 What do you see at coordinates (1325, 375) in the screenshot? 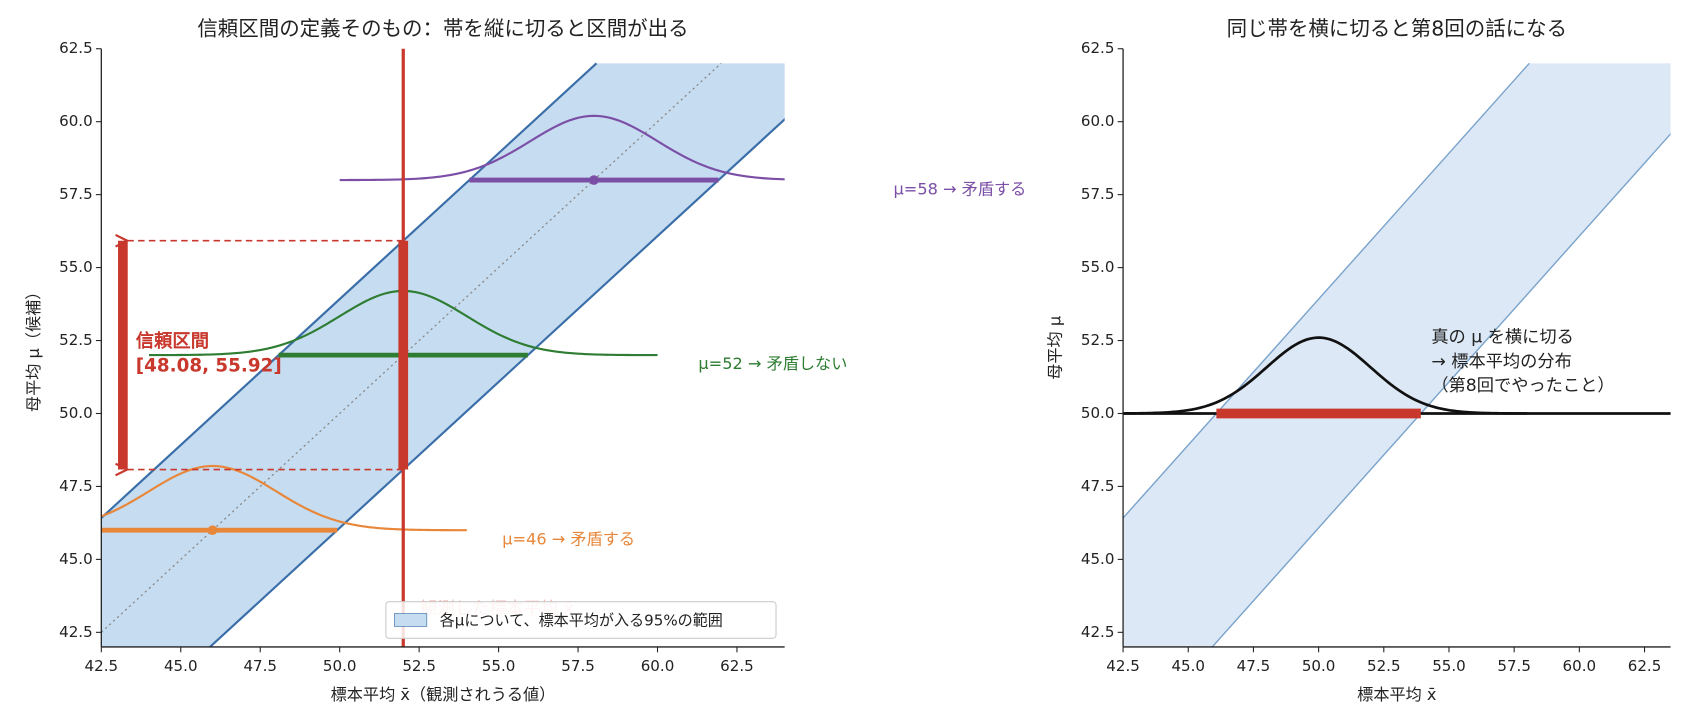
I see `sampling-curve` at bounding box center [1325, 375].